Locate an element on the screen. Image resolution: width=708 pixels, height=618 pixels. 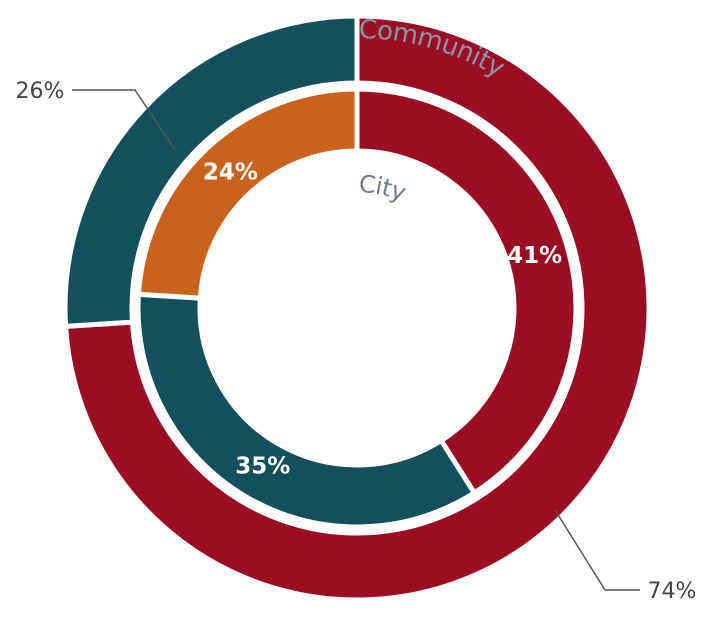
data-label: 35% is located at coordinates (262, 467).